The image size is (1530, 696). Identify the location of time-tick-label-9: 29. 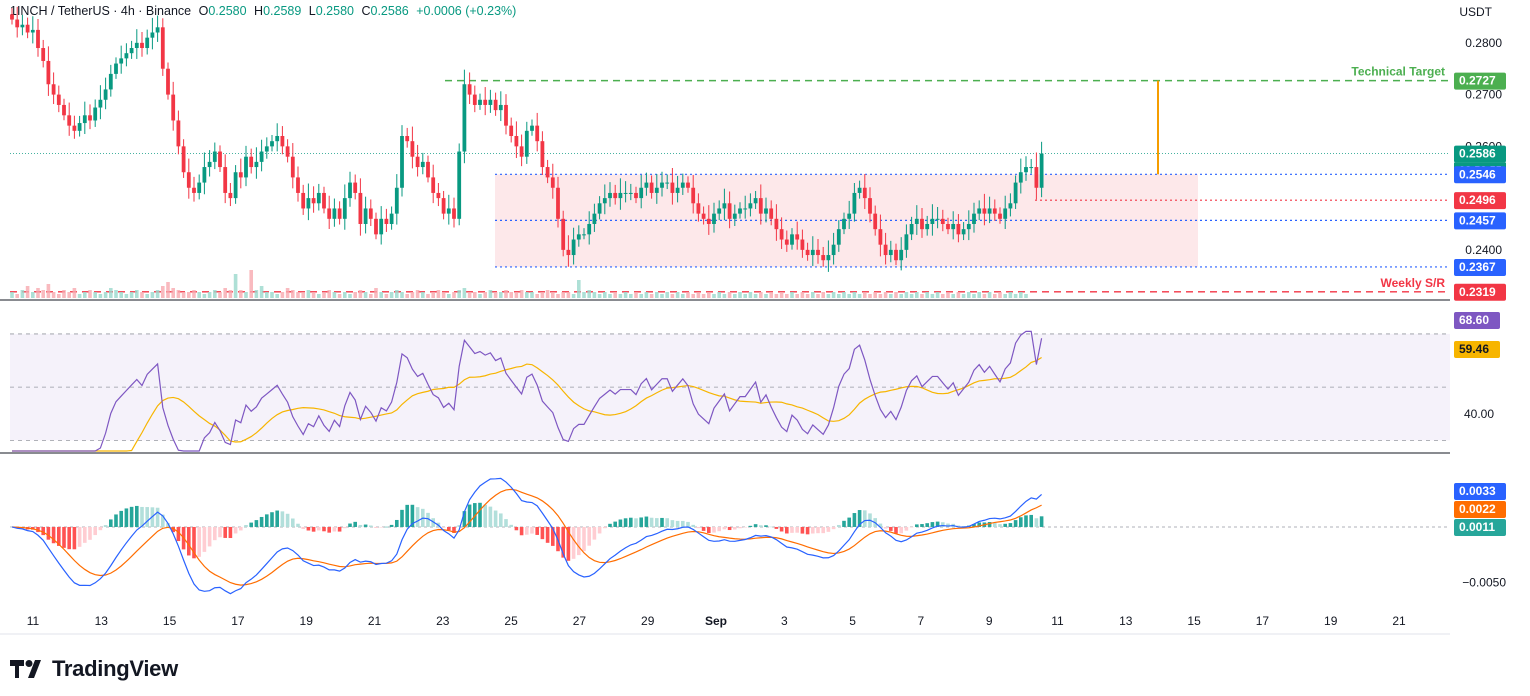
(648, 621).